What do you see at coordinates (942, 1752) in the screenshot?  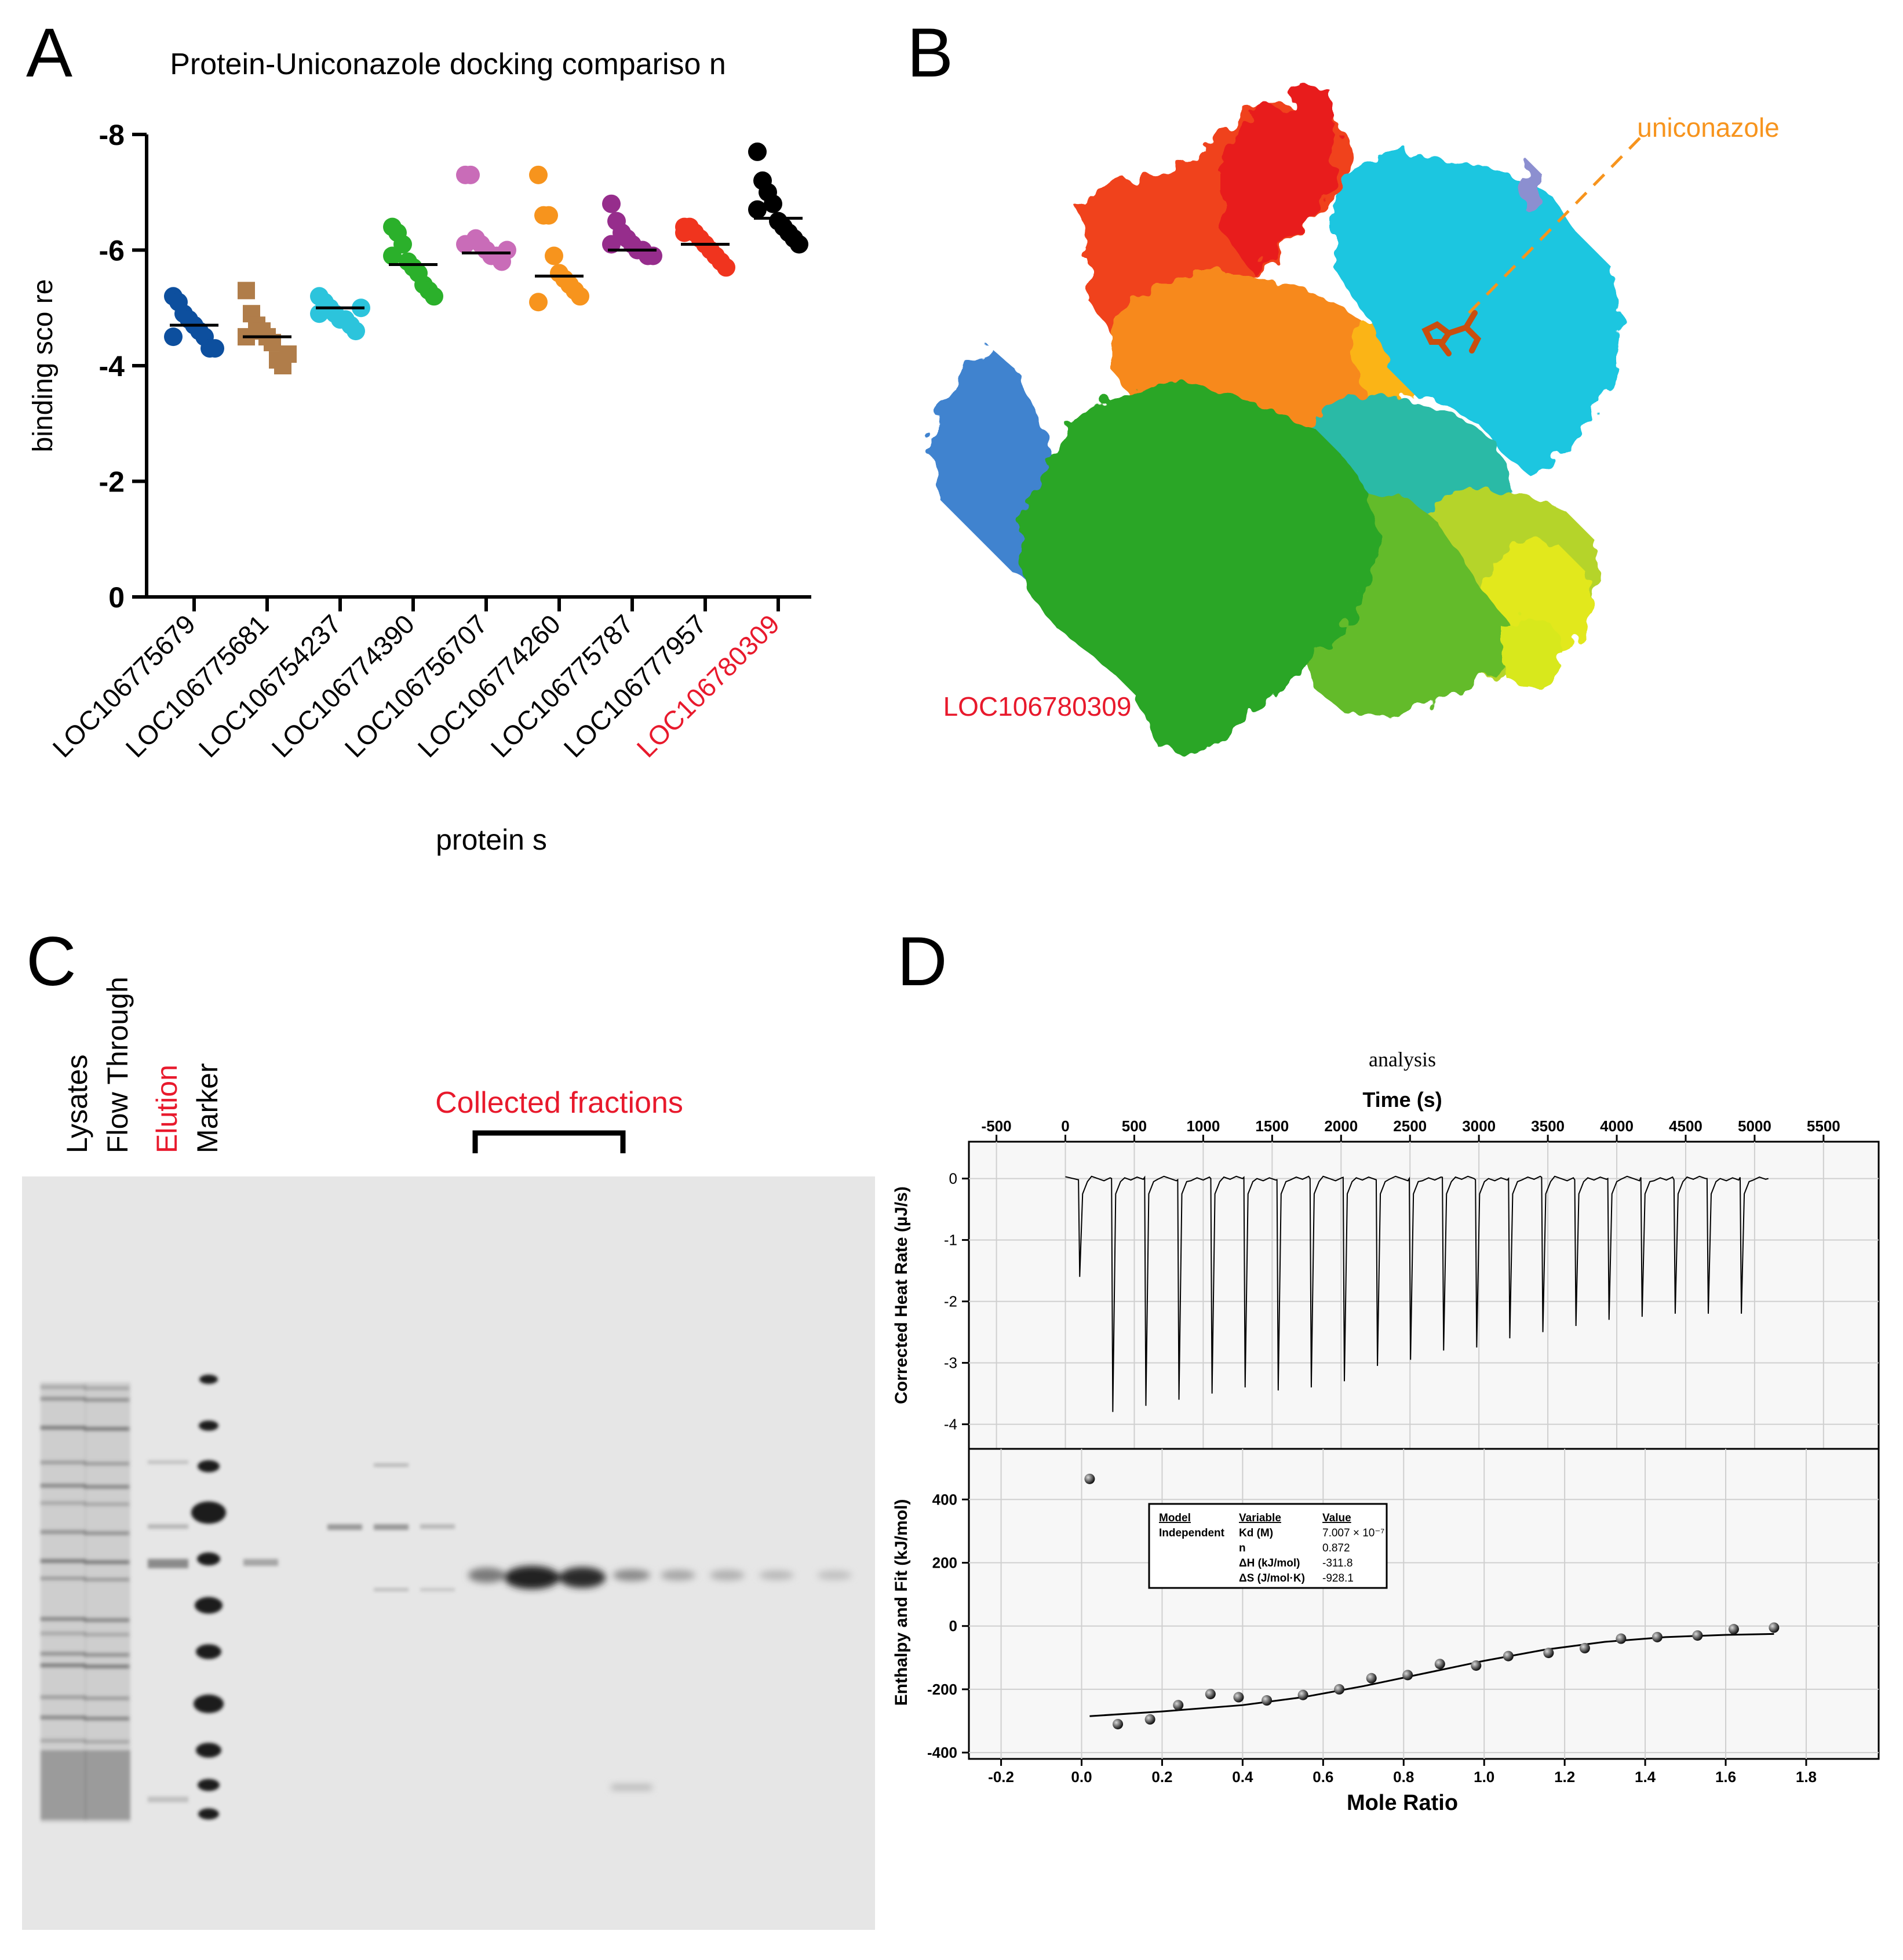 I see `y-tick-label: -400` at bounding box center [942, 1752].